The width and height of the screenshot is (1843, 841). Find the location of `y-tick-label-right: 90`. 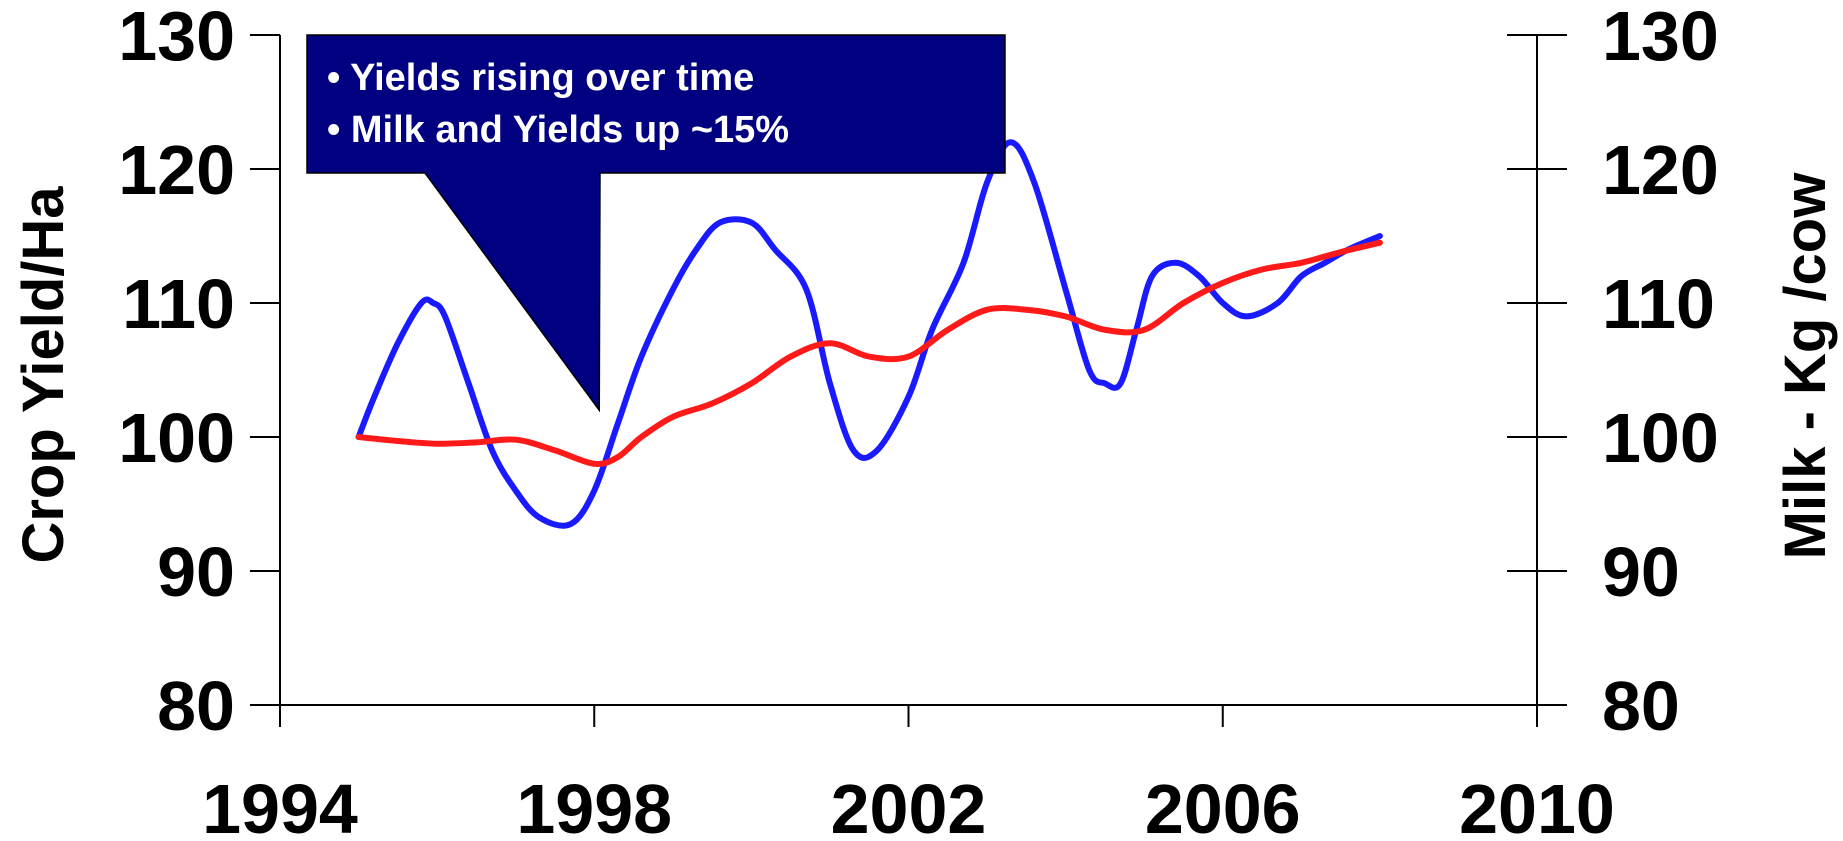

y-tick-label-right: 90 is located at coordinates (1641, 572).